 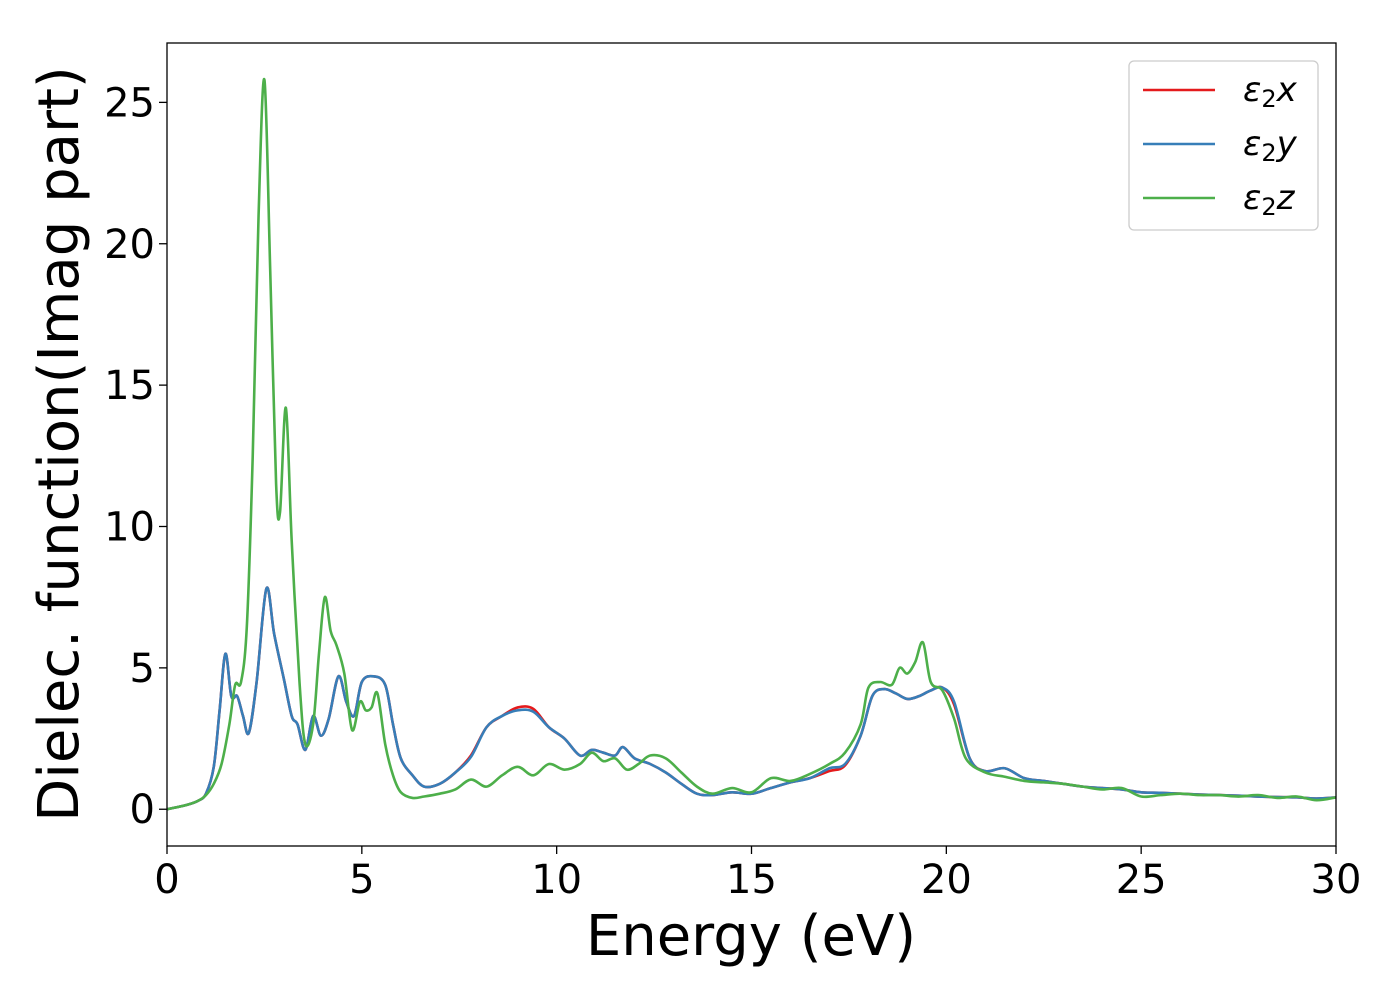 I want to click on legend-label-z: ε2z, so click(x=1269, y=199).